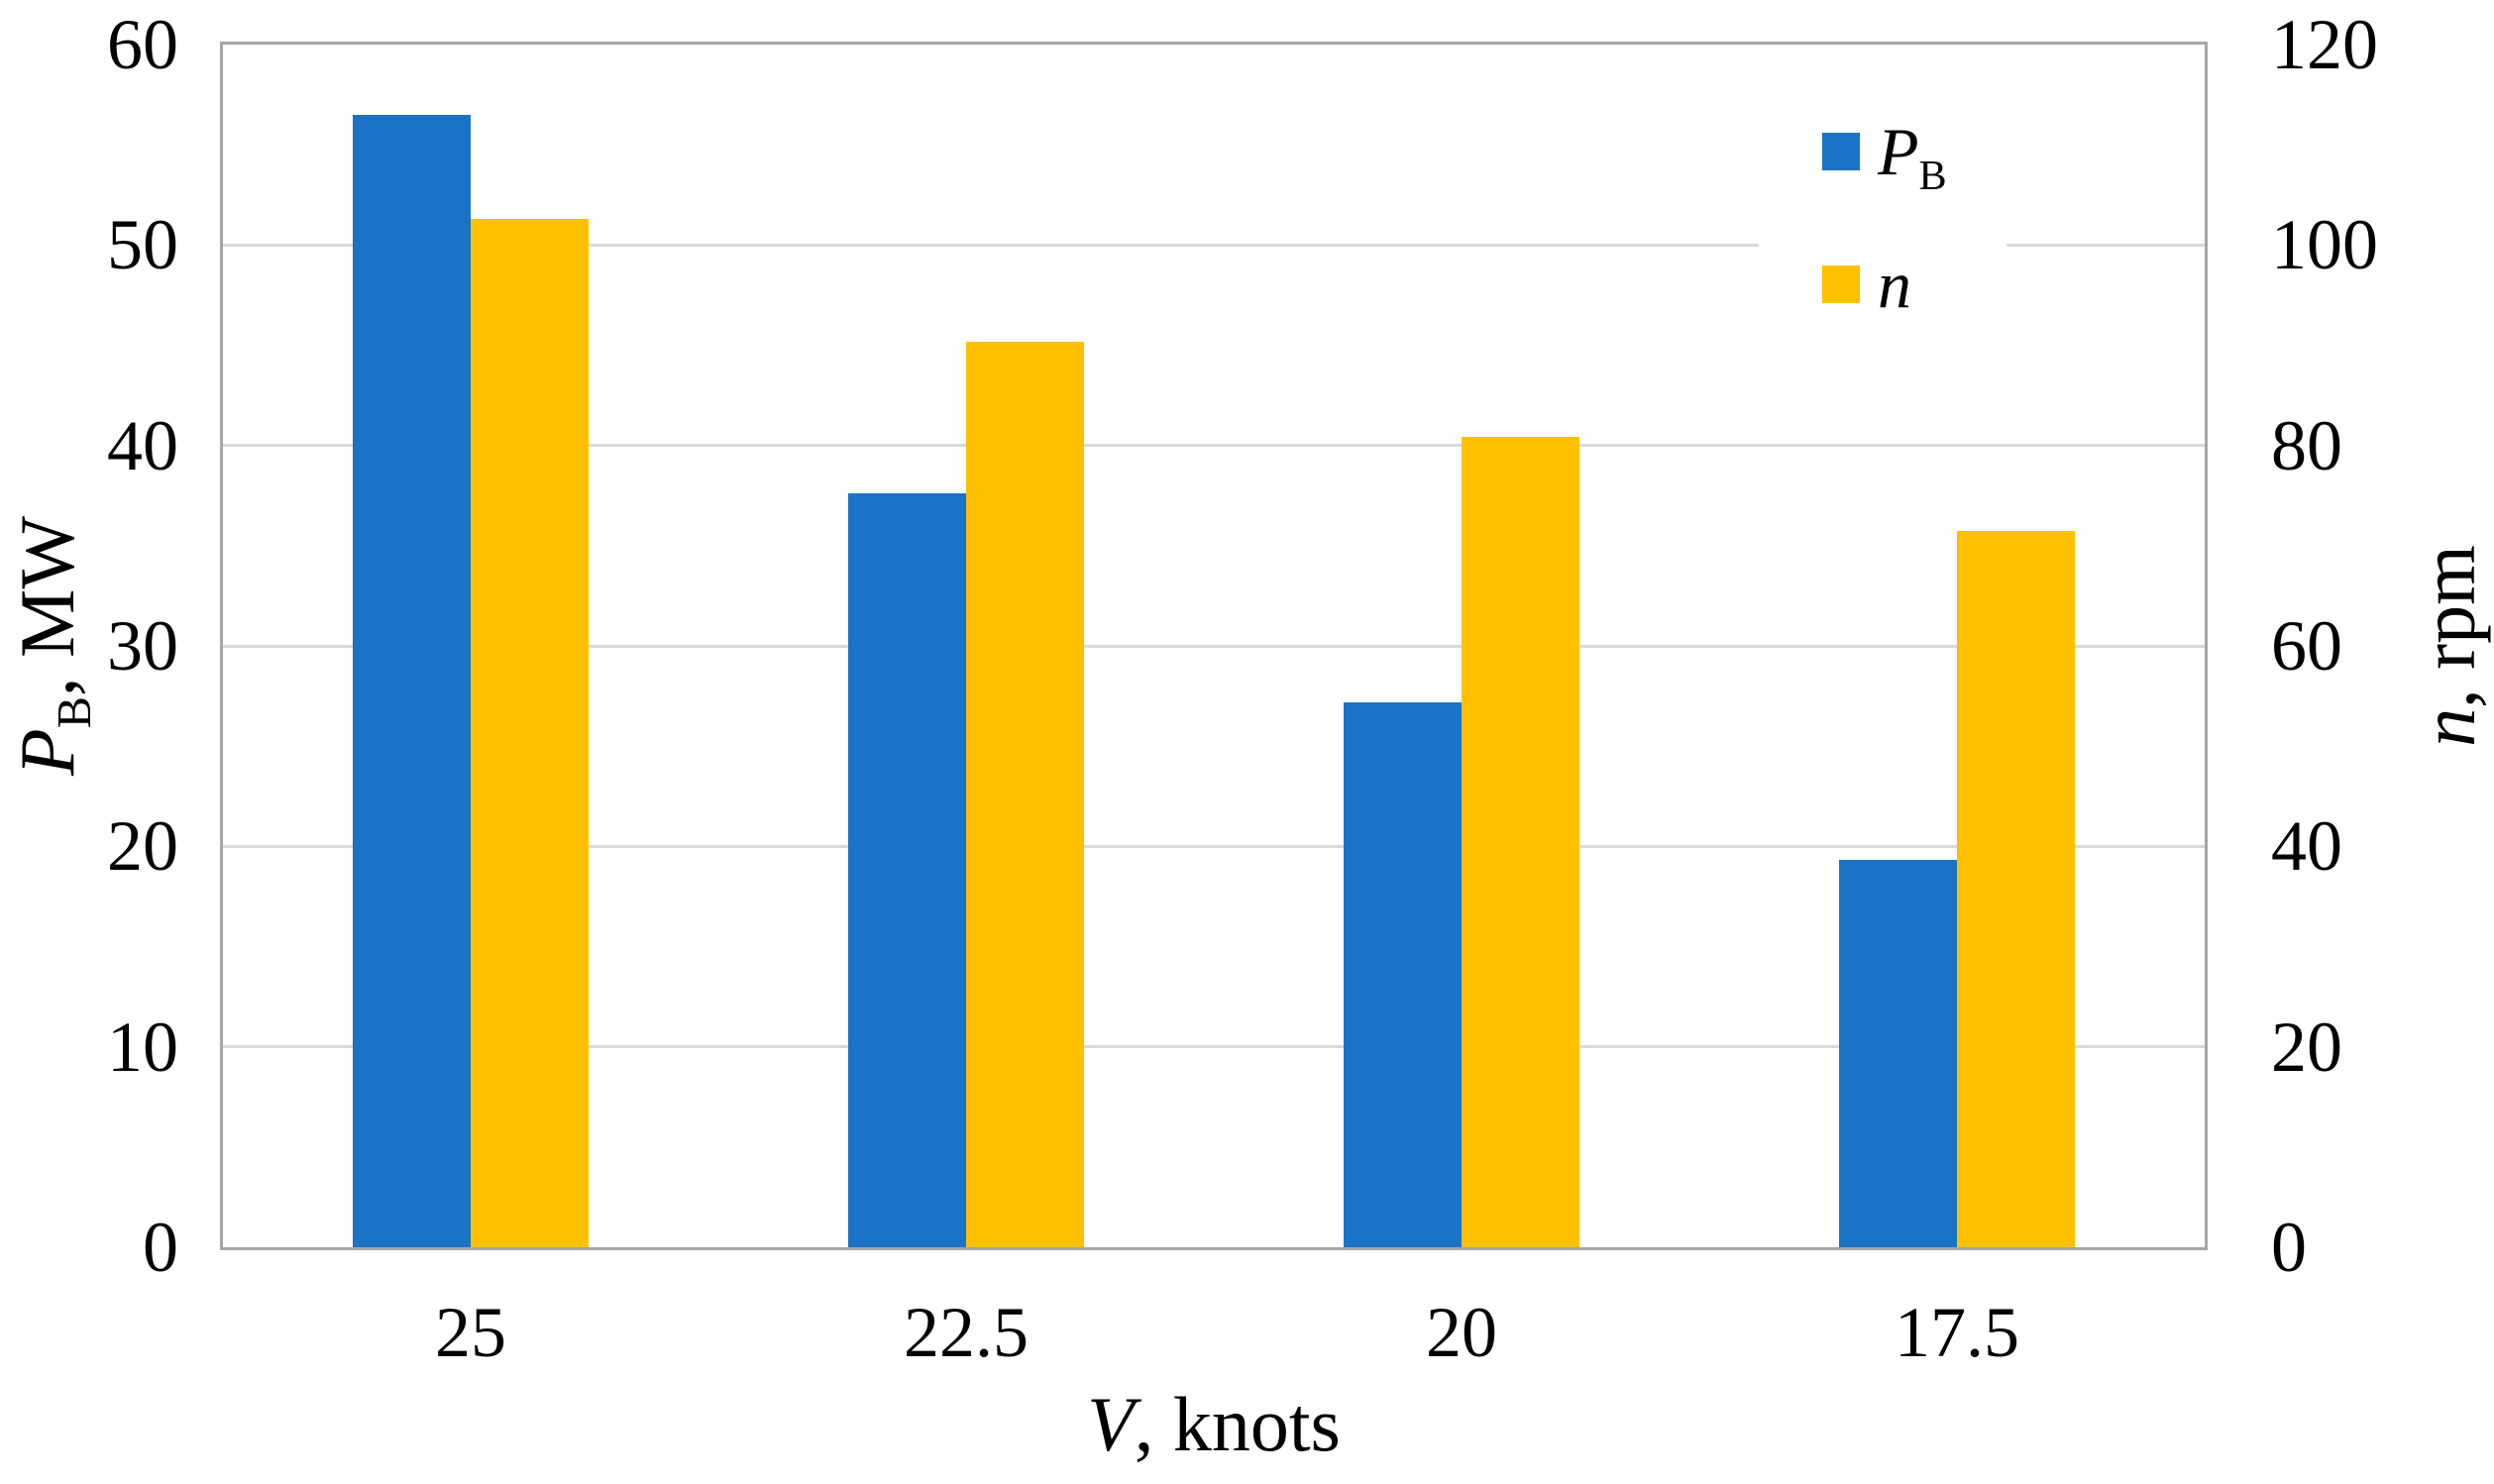 The height and width of the screenshot is (1484, 2494). What do you see at coordinates (74, 712) in the screenshot?
I see `left-axis-title-subscript: B` at bounding box center [74, 712].